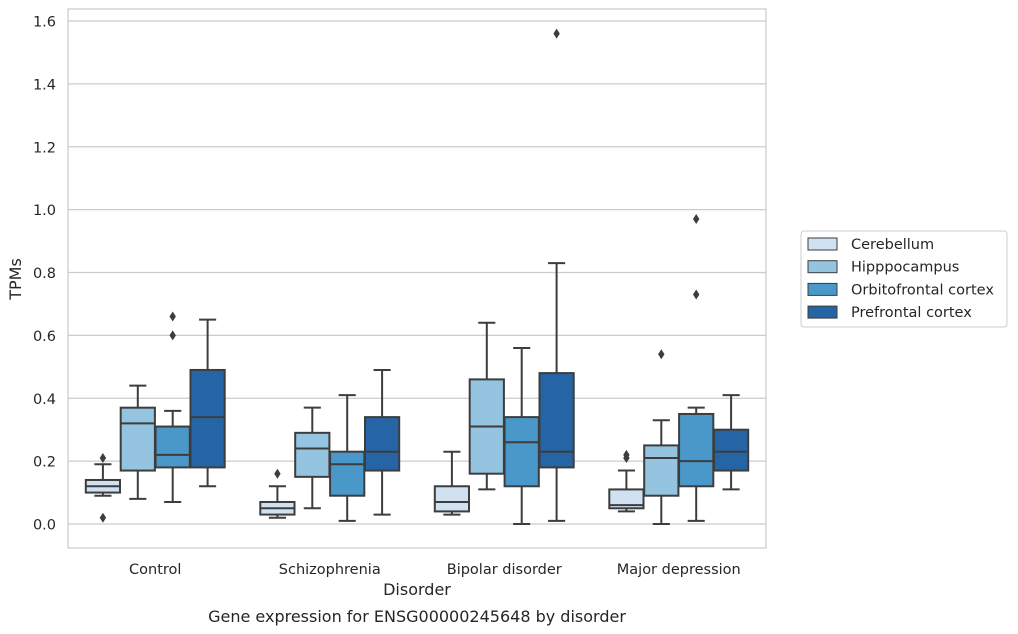 This screenshot has height=634, width=1018. Describe the element at coordinates (44, 211) in the screenshot. I see `y-tick-label: 1.0` at that location.